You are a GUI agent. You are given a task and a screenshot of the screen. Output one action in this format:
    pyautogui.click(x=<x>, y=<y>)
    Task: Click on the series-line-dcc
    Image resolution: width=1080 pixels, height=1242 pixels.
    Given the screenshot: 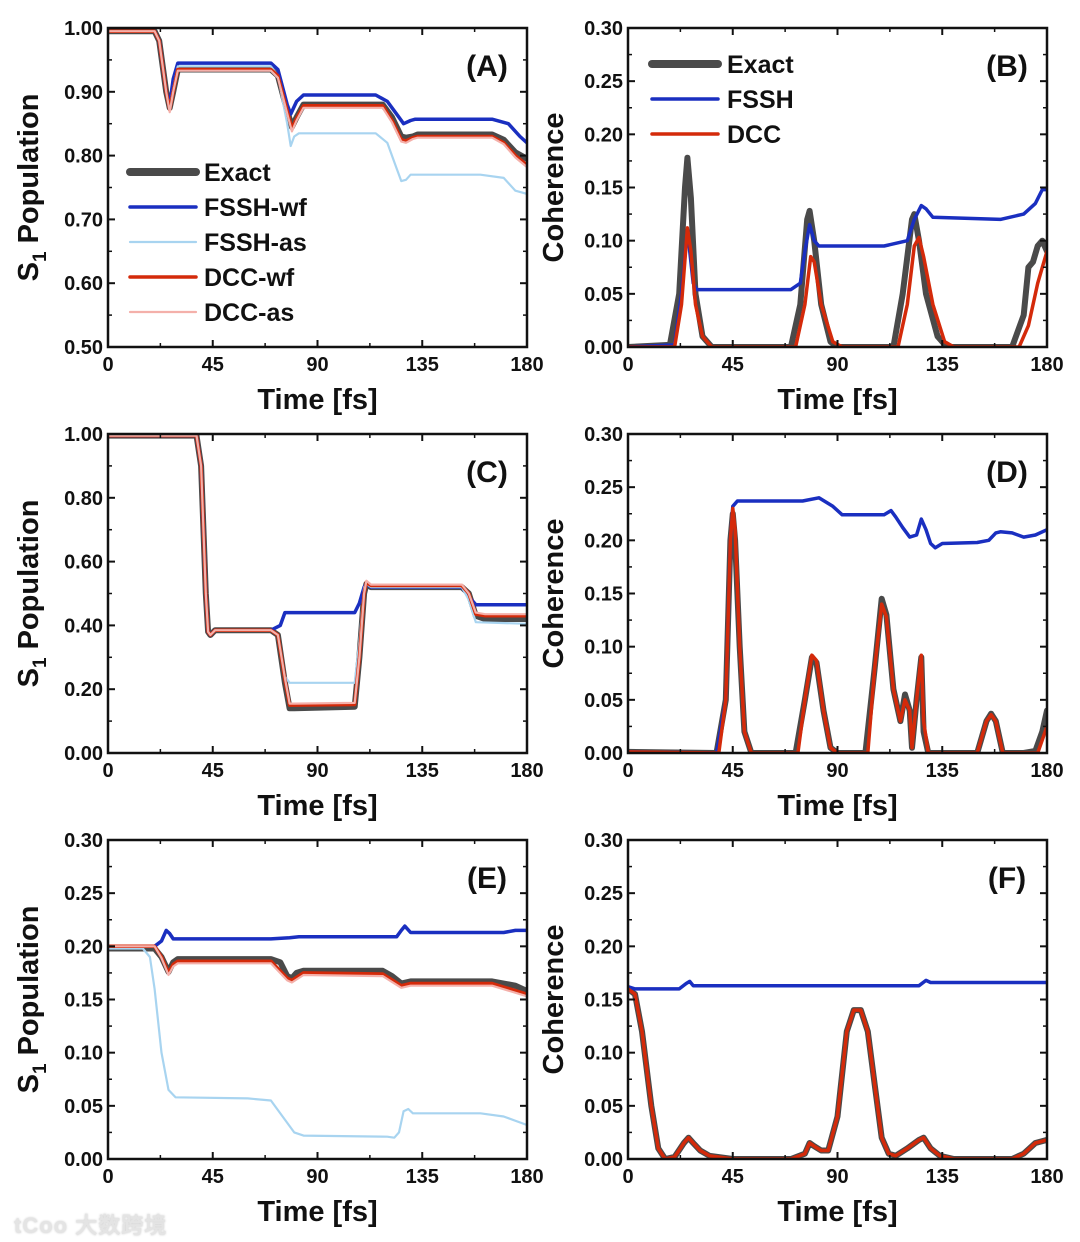 What is the action you would take?
    pyautogui.click(x=837, y=286)
    